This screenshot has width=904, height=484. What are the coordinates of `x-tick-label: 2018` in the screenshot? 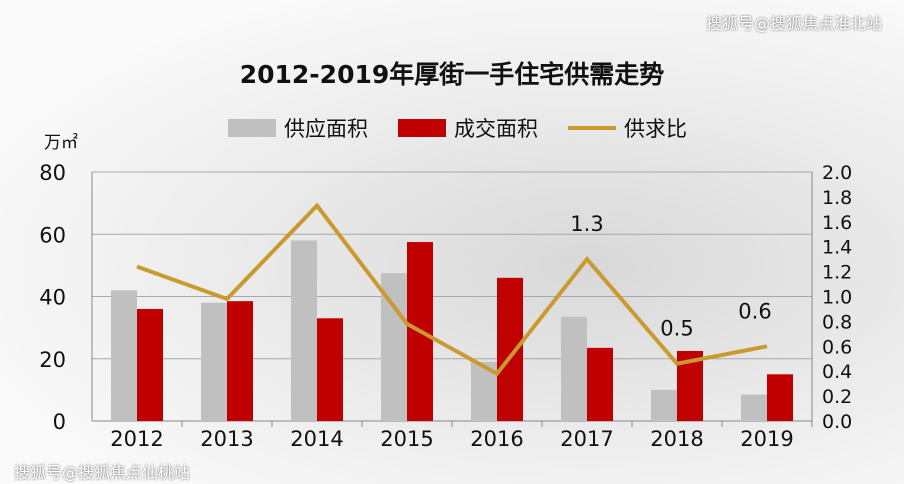 It's located at (676, 439).